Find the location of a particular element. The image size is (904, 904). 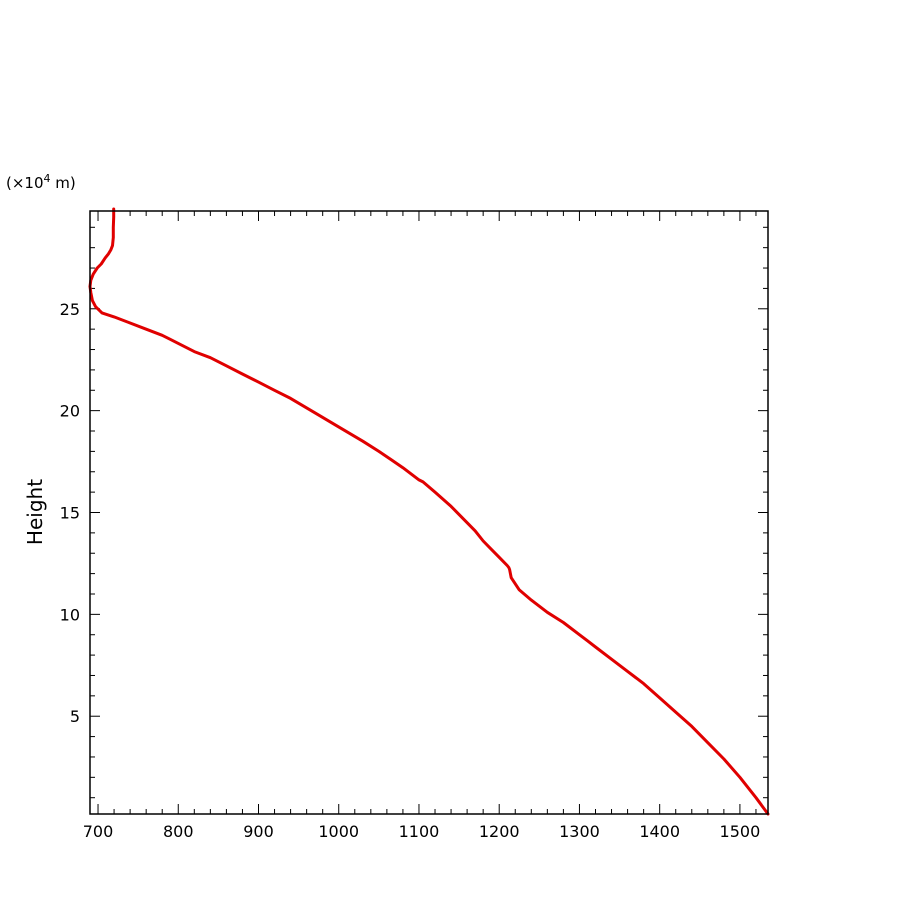

y-axis-title: Height is located at coordinates (35, 512).